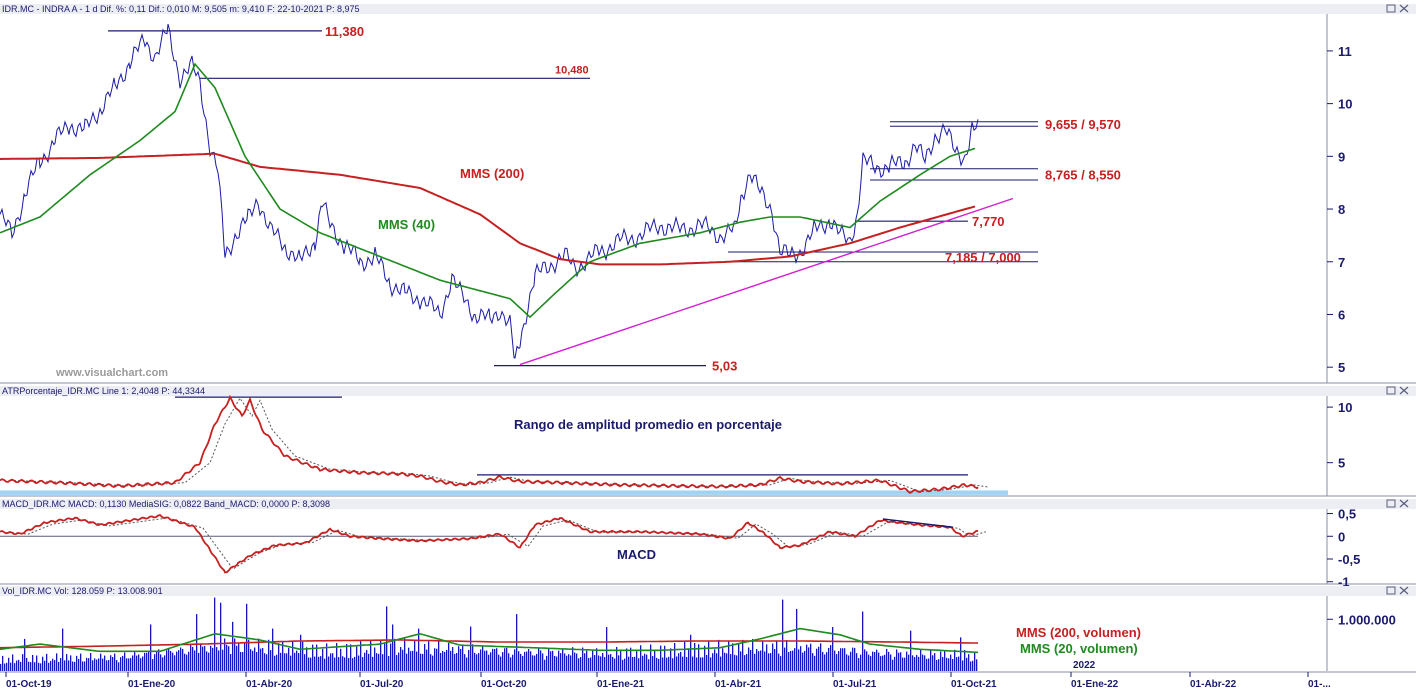 This screenshot has height=691, width=1416. I want to click on x-tick-label: 01-Oct-19, so click(29, 684).